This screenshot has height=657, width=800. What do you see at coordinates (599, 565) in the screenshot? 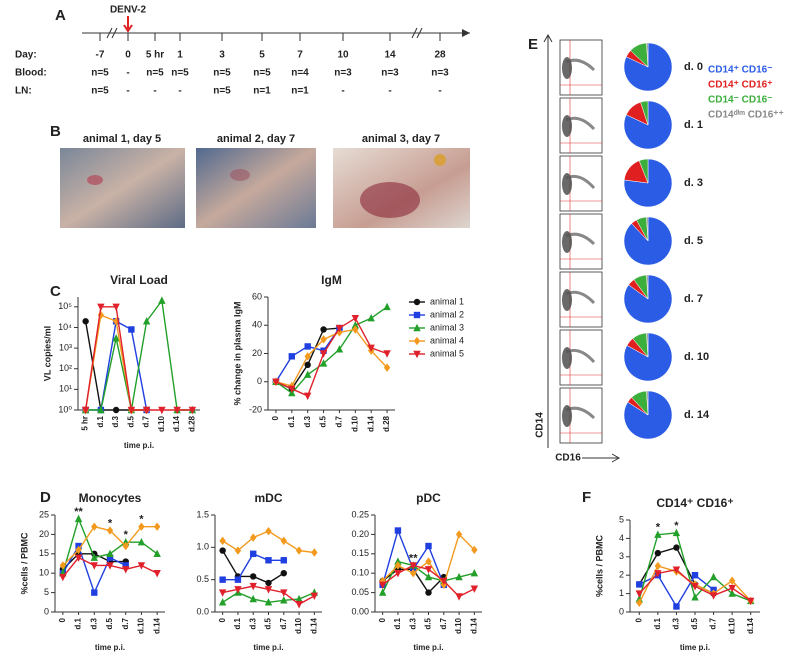
I see `y-axis-label: %cells / PBMC` at bounding box center [599, 565].